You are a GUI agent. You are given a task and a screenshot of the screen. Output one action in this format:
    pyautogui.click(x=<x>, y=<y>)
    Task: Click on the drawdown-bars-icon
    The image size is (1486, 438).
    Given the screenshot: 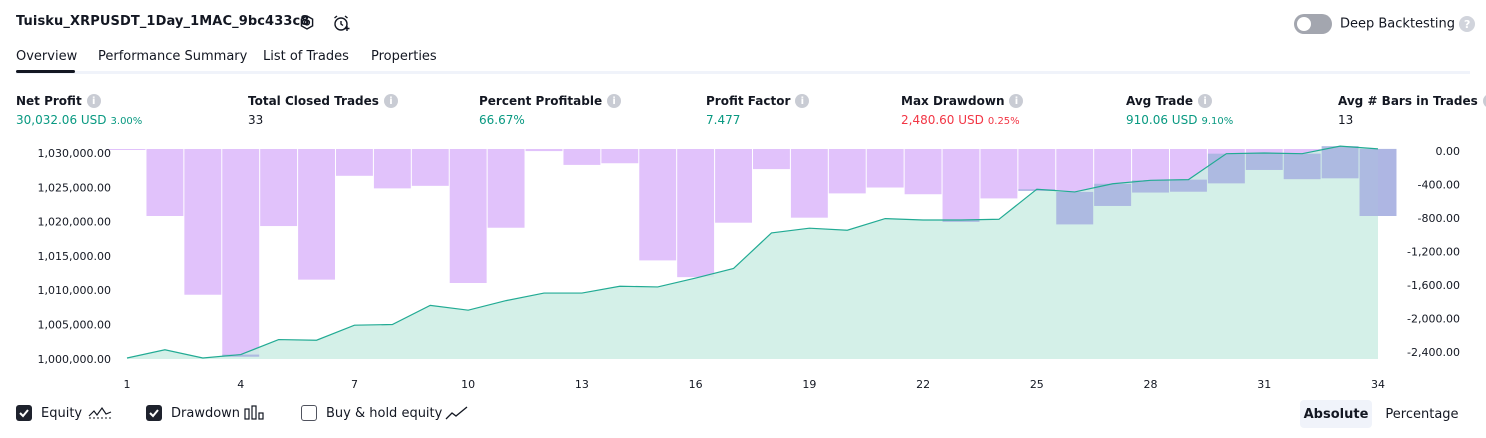 What is the action you would take?
    pyautogui.click(x=255, y=415)
    